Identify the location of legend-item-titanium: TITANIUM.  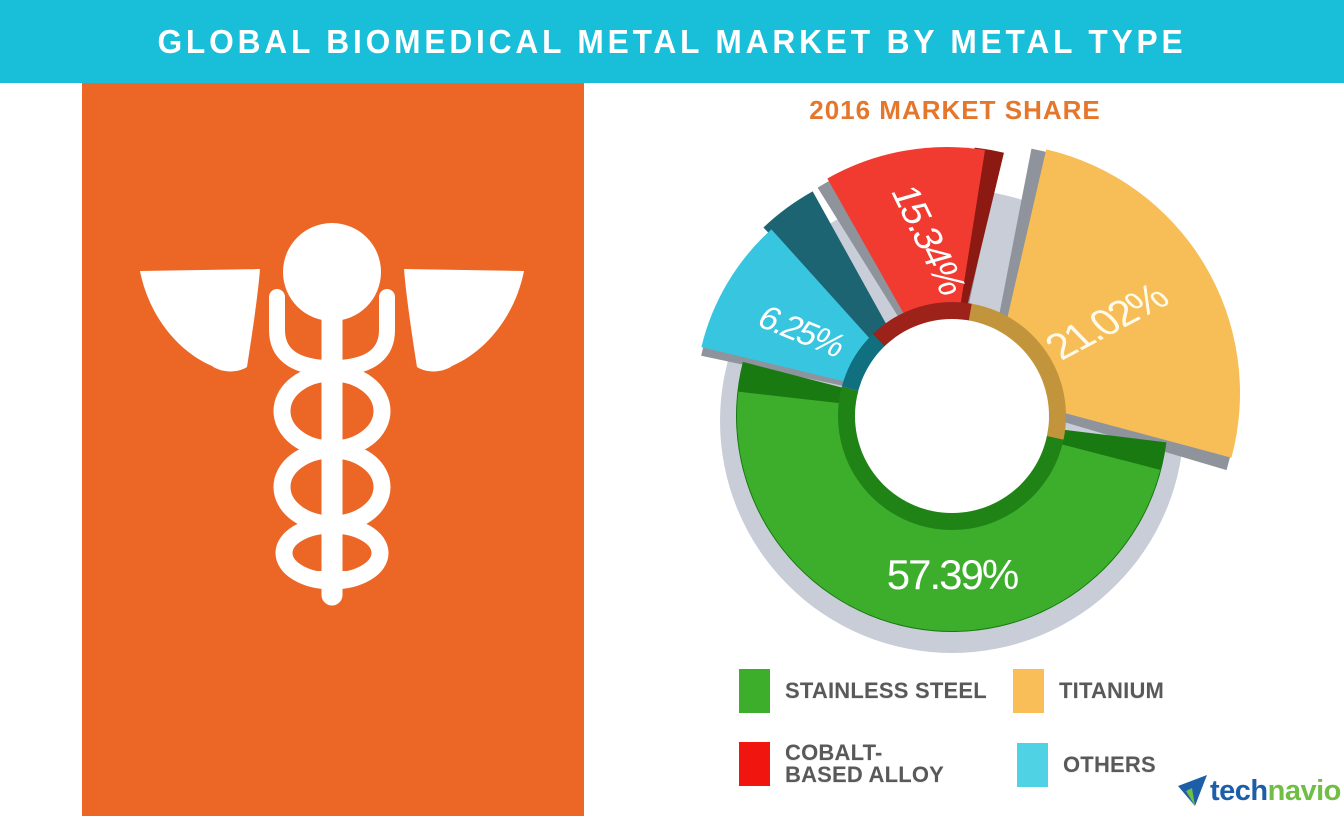
(1088, 691).